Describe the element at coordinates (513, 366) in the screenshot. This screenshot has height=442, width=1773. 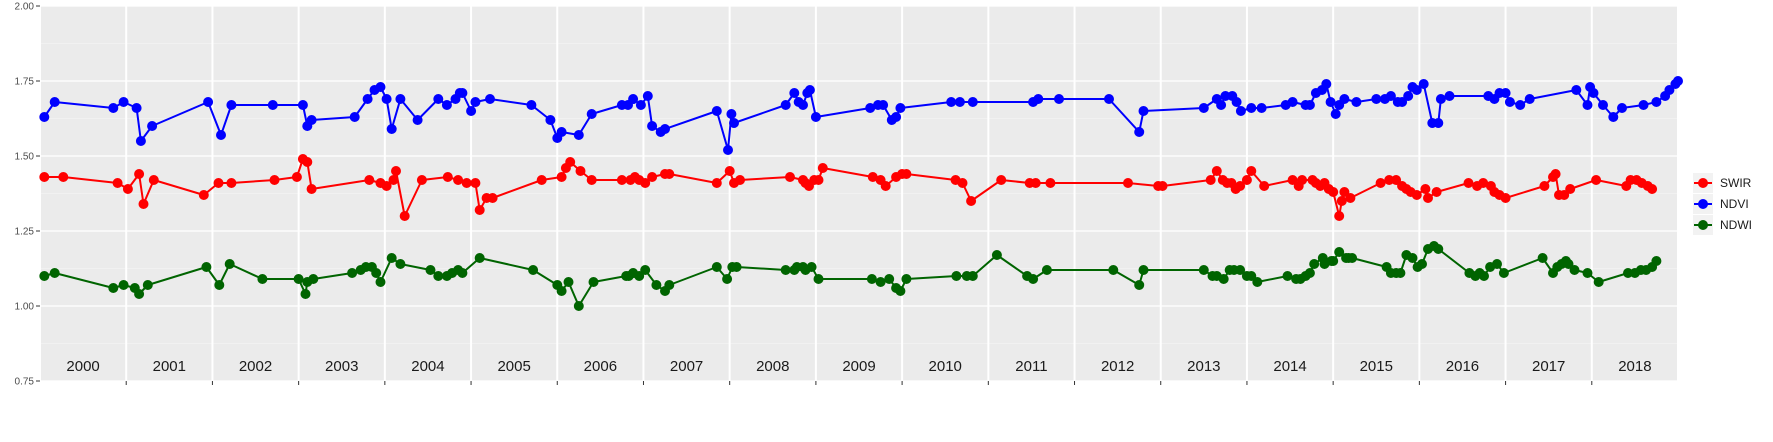
I see `year-label: 2005` at that location.